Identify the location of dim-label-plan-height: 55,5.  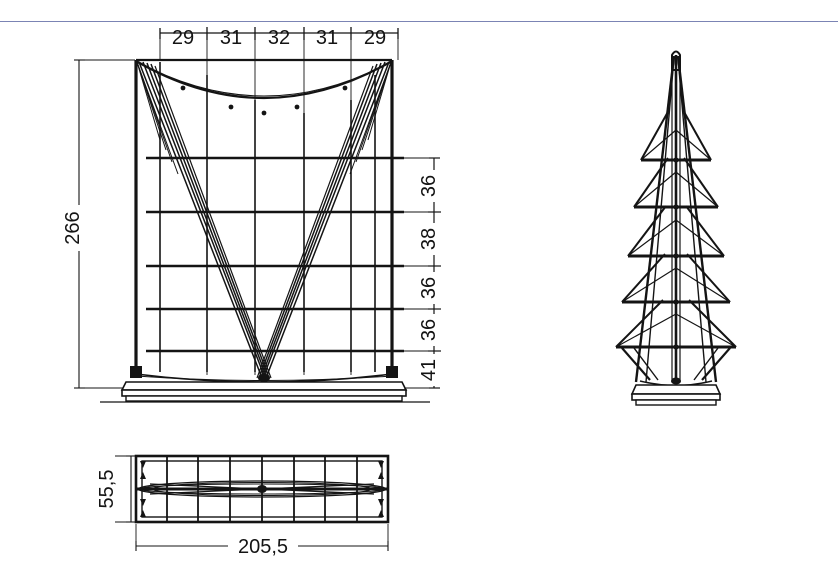
(107, 489).